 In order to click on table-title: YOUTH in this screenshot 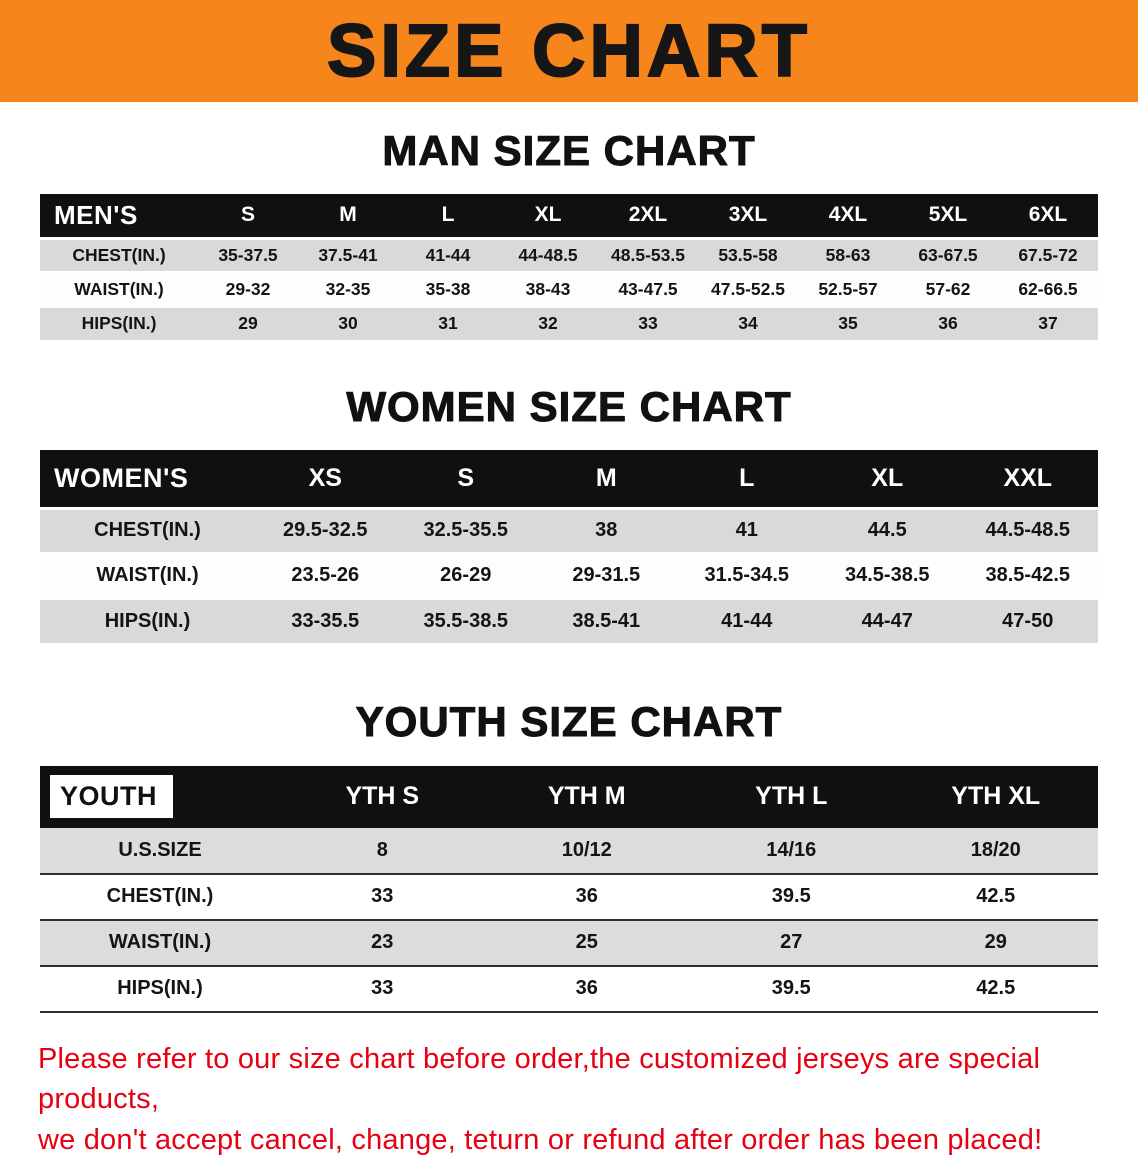, I will do `click(111, 797)`.